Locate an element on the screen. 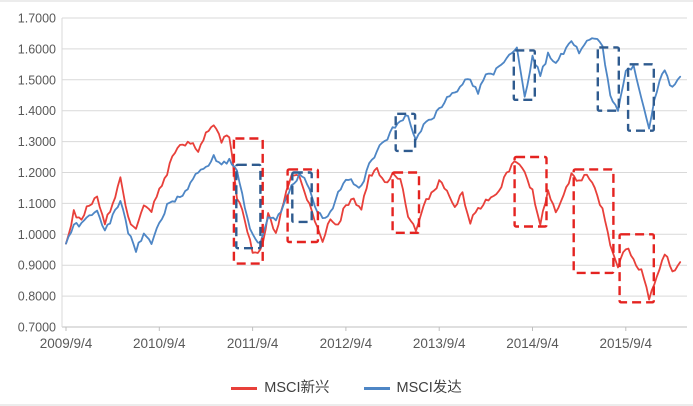 This screenshot has height=406, width=693. y-axis-tick-label: 1.7000 is located at coordinates (37, 19).